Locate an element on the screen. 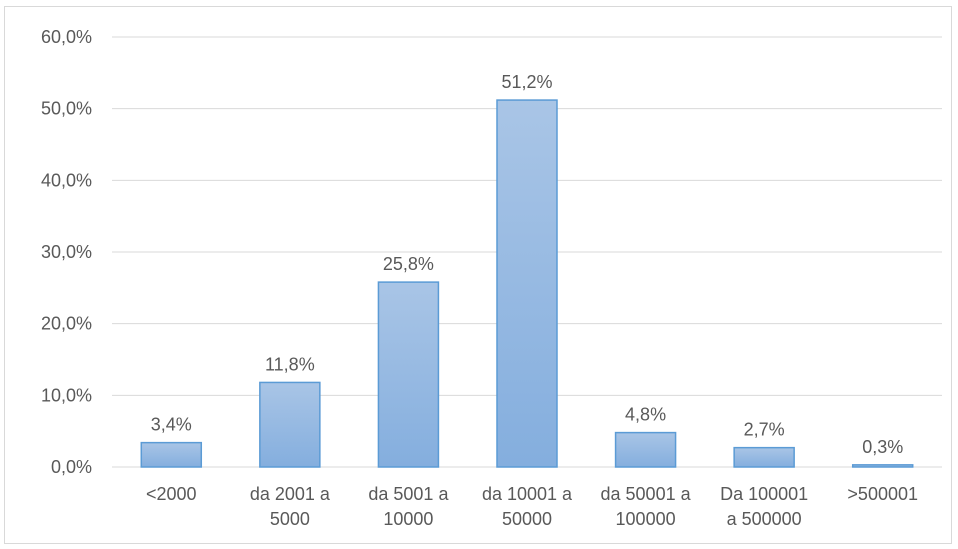  y-axis-ticks: 0,0% 10,0% 20,0% 30,0% 40,0% 50,0% 60,0% is located at coordinates (66, 252).